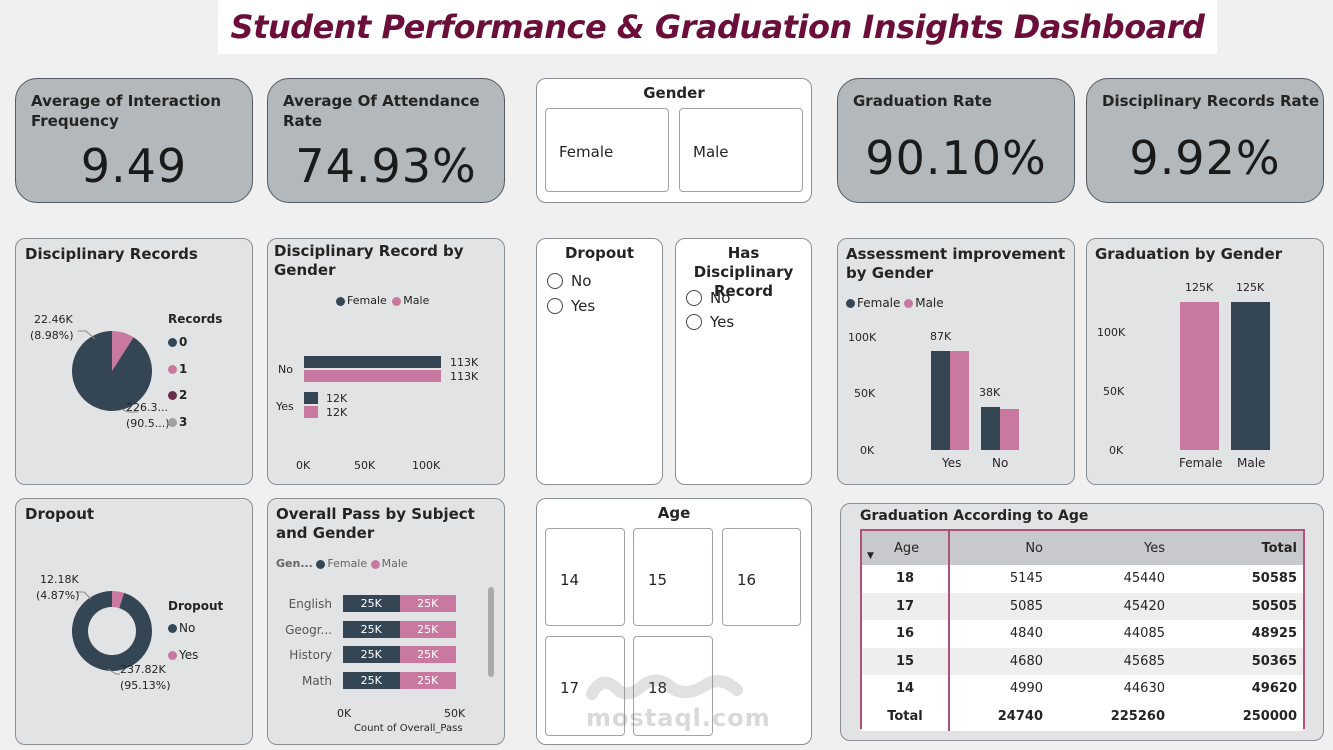 The height and width of the screenshot is (750, 1333). Describe the element at coordinates (990, 392) in the screenshot. I see `data-label: 38K` at that location.